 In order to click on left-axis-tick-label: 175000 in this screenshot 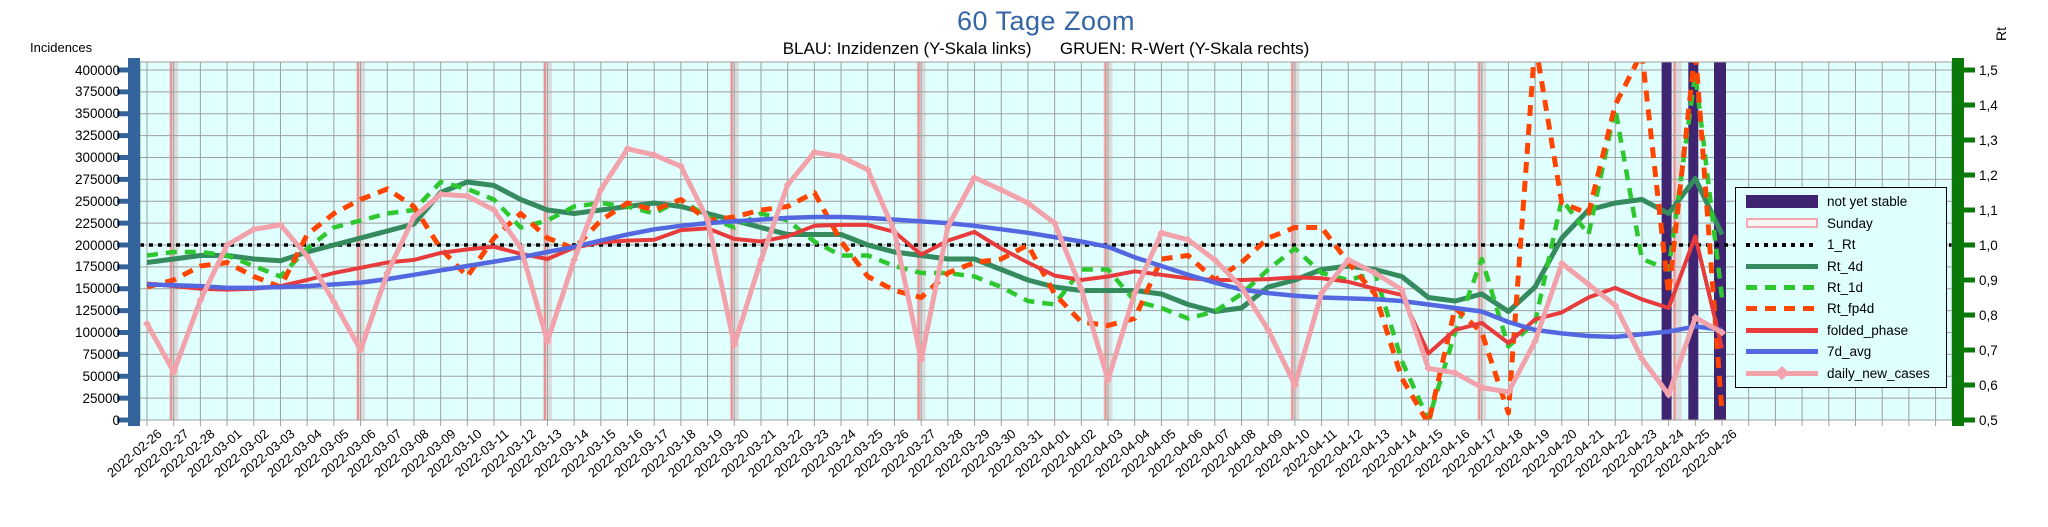, I will do `click(97, 267)`.